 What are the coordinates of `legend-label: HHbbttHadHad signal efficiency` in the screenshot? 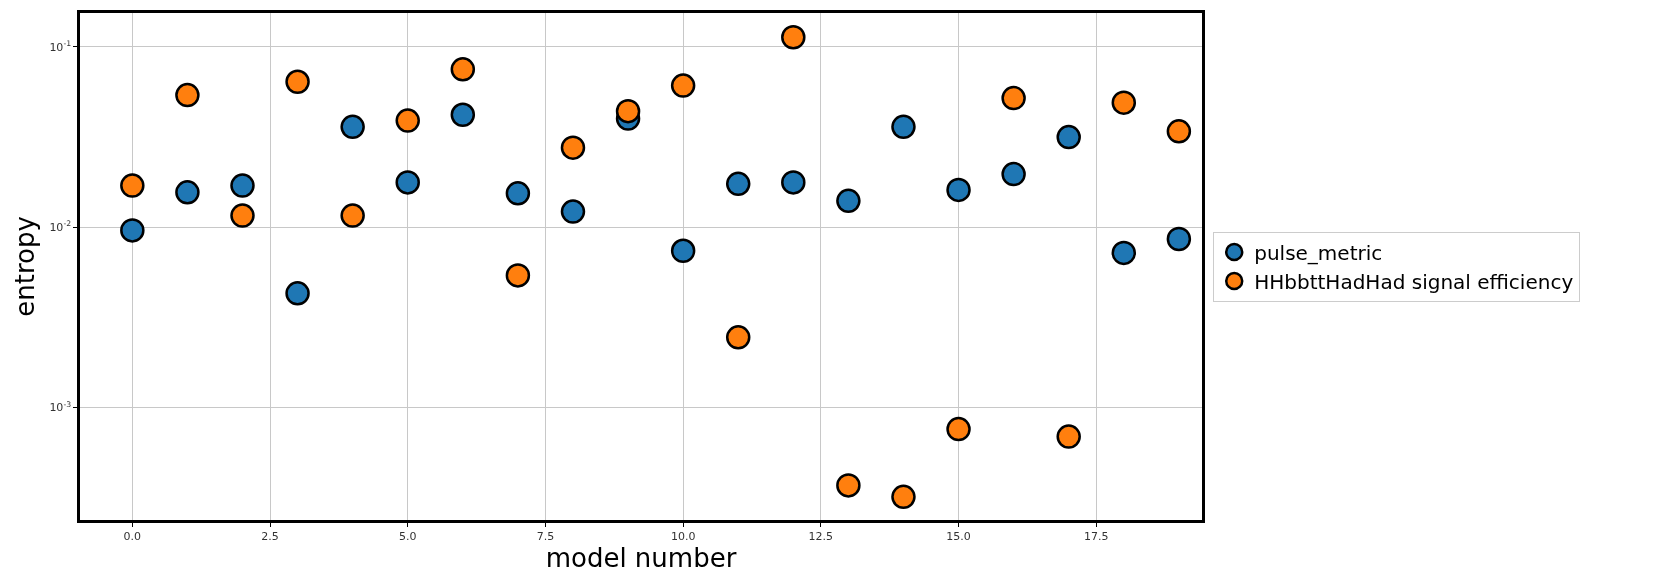 It's located at (1414, 281).